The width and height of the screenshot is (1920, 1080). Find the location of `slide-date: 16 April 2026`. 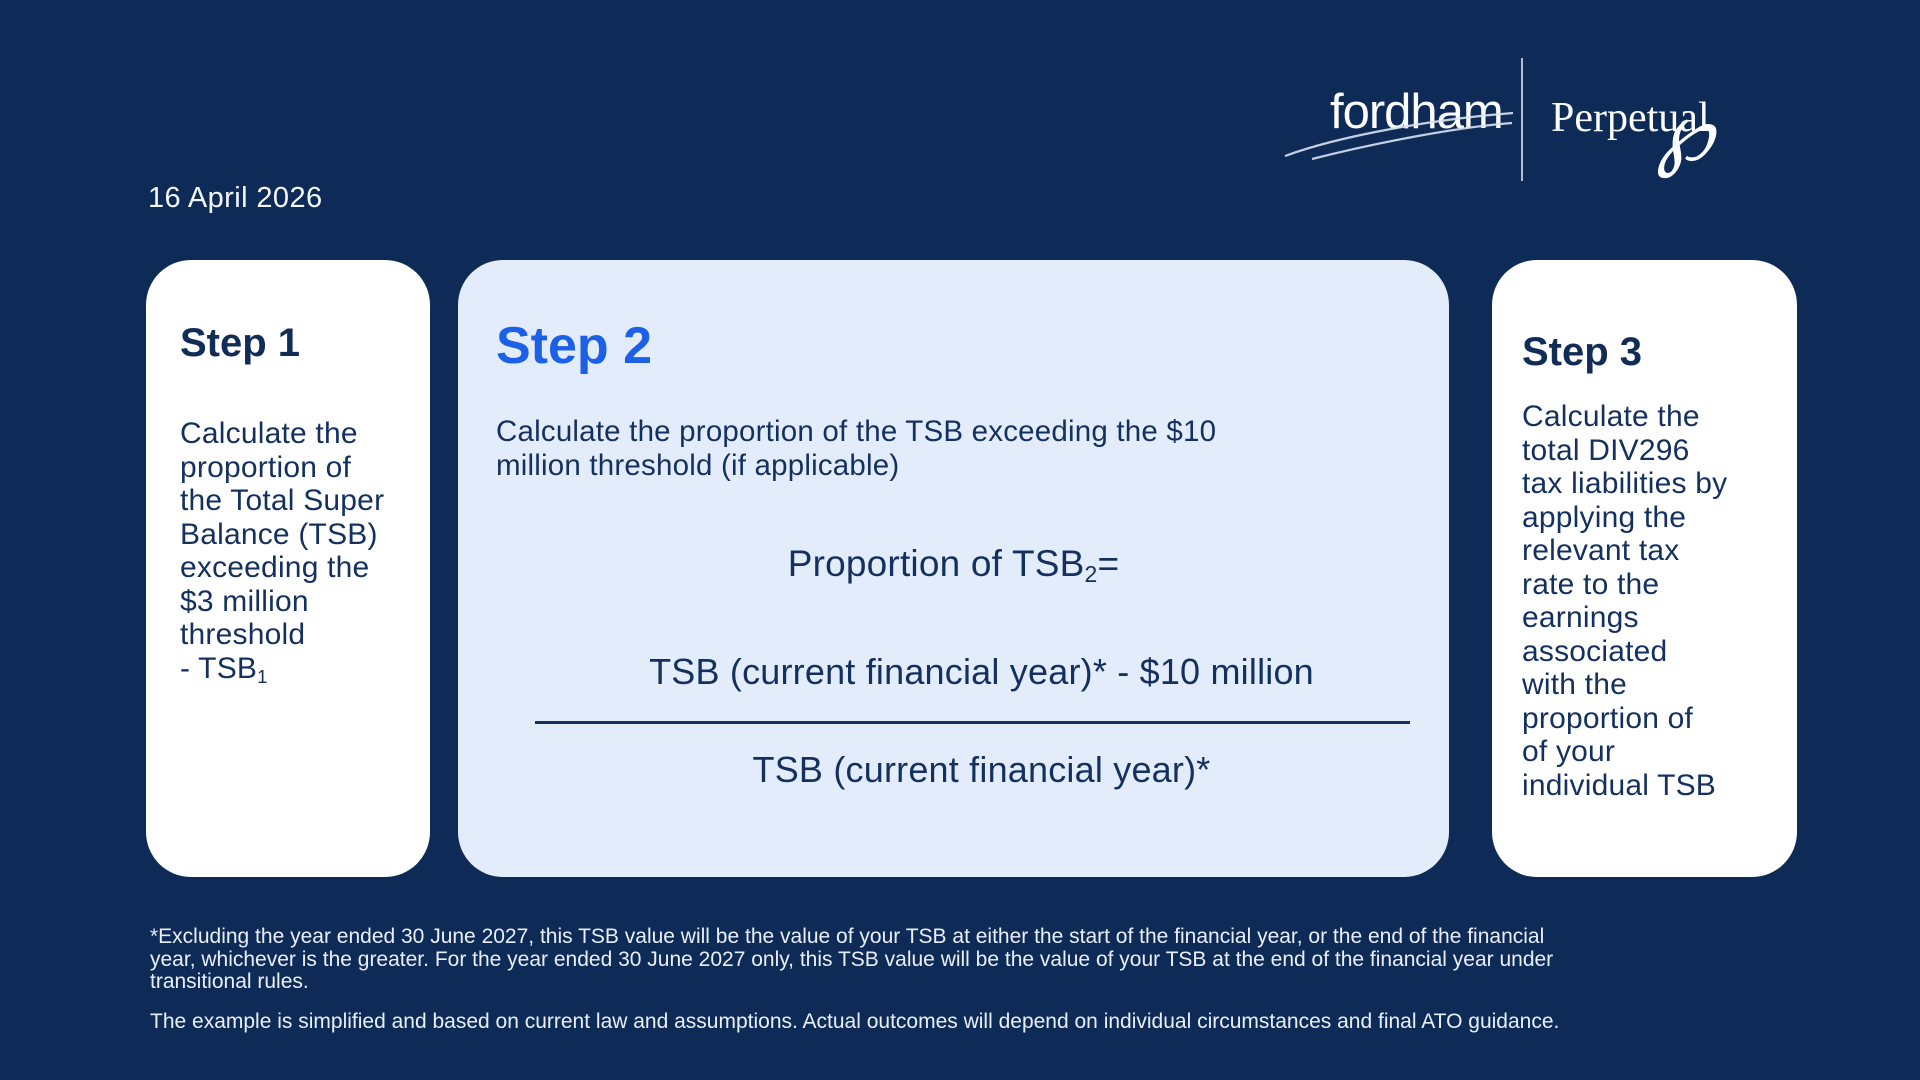

slide-date: 16 April 2026 is located at coordinates (235, 198).